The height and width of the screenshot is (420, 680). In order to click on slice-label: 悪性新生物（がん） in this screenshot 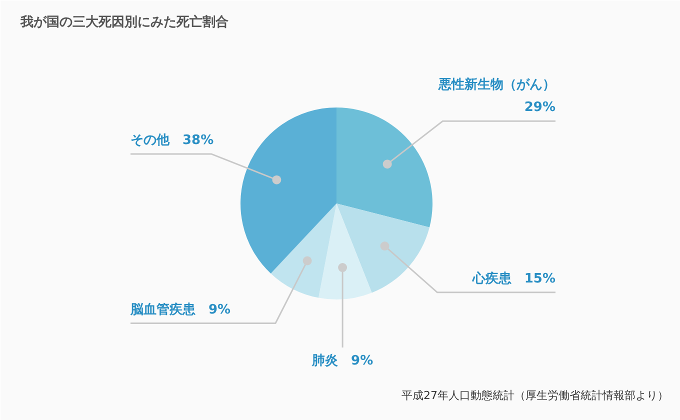, I will do `click(497, 84)`.